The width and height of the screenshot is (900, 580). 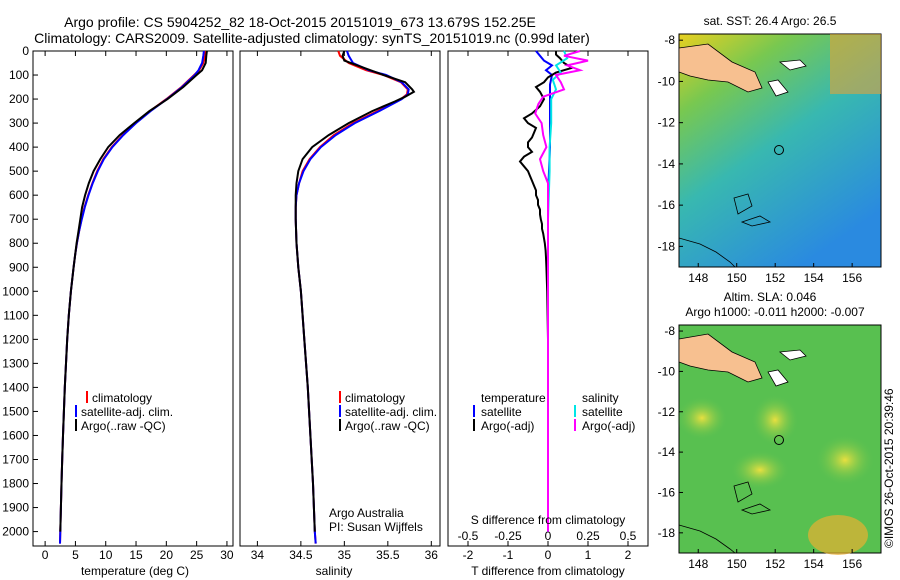 What do you see at coordinates (19, 147) in the screenshot?
I see `y-tick-label: 400` at bounding box center [19, 147].